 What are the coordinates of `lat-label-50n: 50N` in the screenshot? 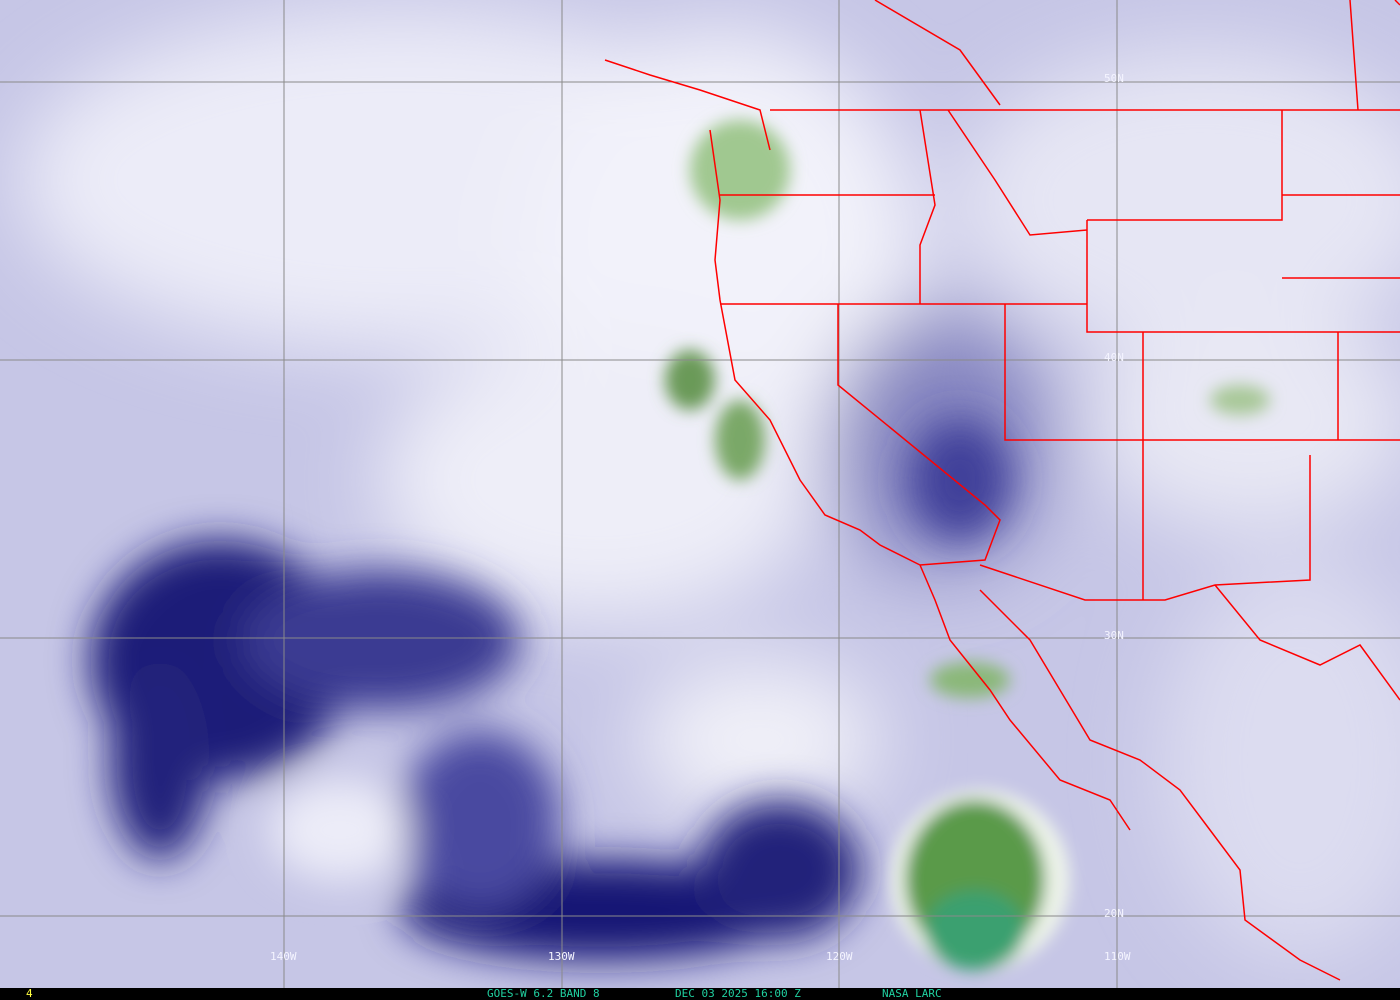 It's located at (1114, 78).